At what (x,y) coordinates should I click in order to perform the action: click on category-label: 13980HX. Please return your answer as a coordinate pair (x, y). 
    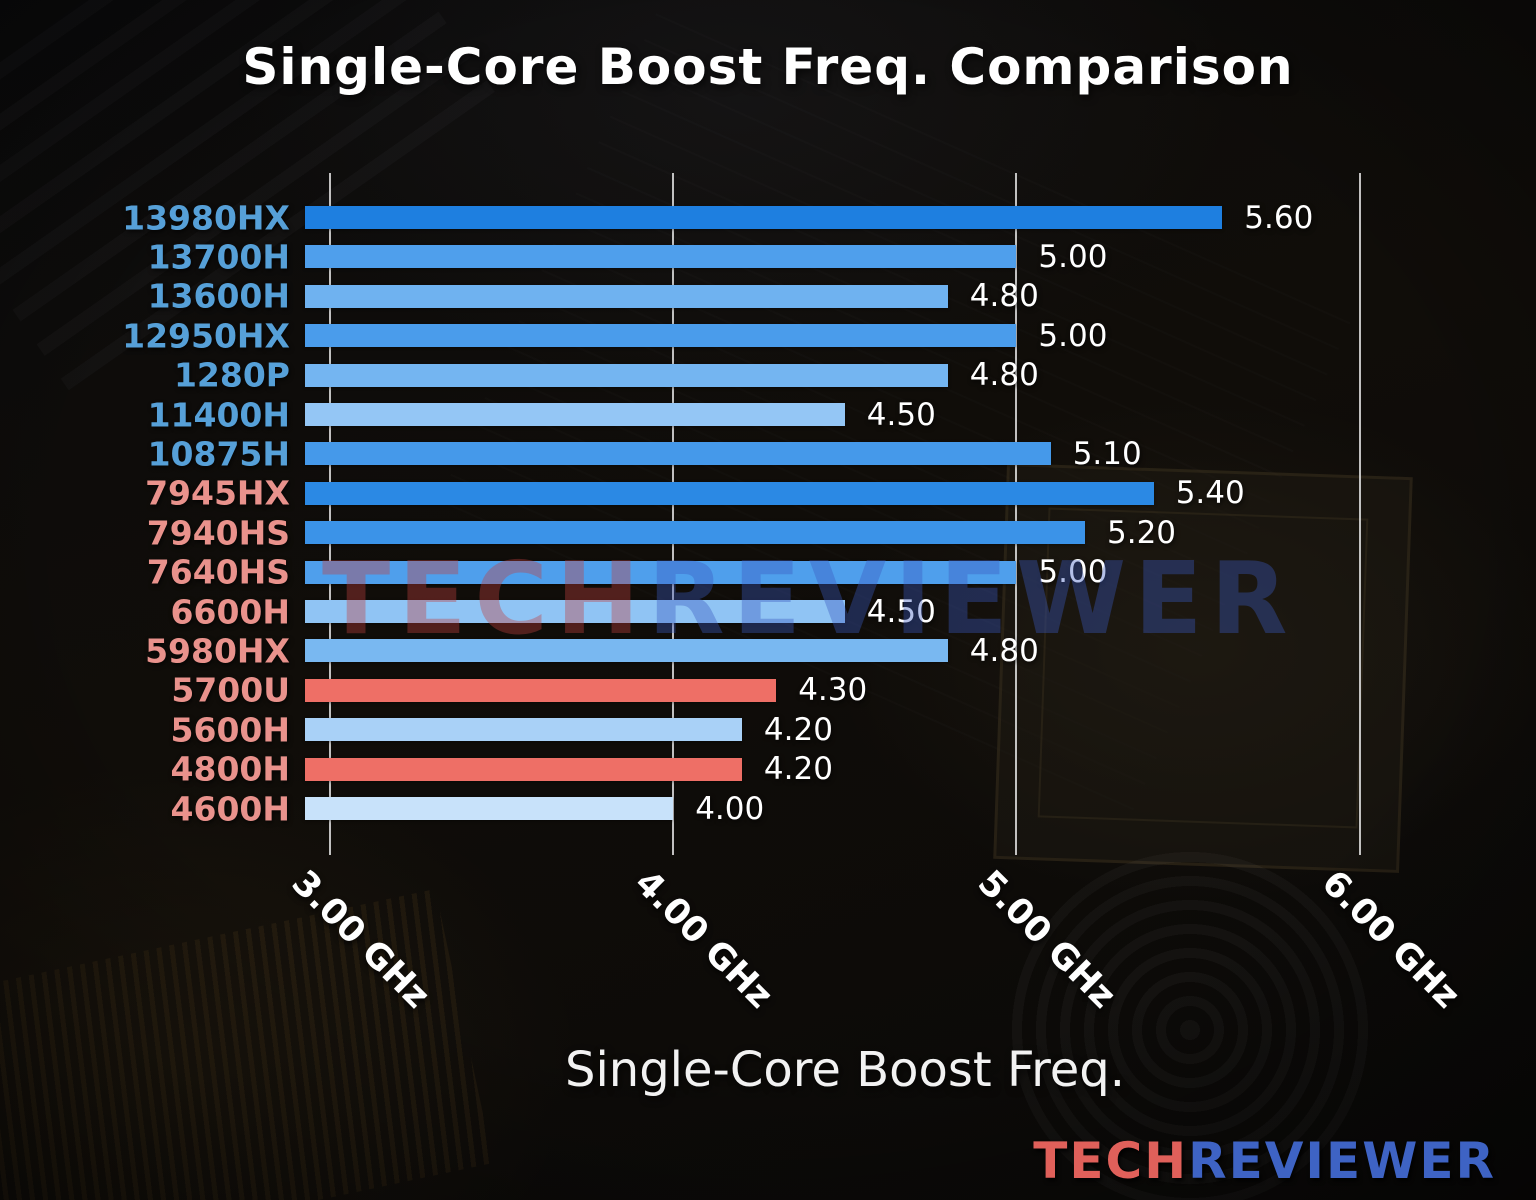
    Looking at the image, I should click on (206, 217).